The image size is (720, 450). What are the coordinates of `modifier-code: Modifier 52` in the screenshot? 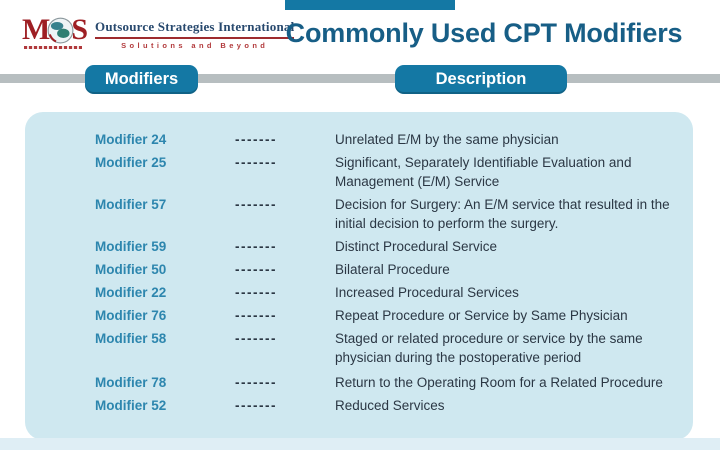 It's located at (131, 405).